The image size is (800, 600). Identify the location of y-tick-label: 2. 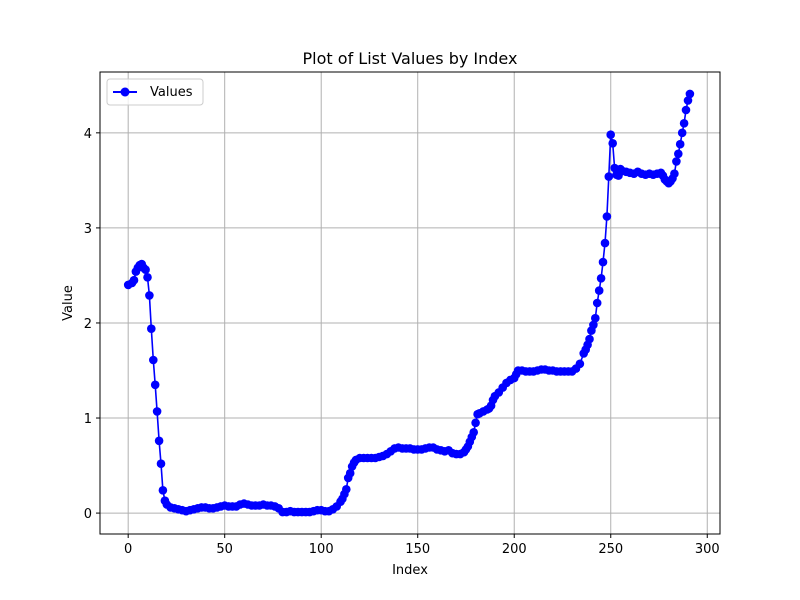
(88, 324).